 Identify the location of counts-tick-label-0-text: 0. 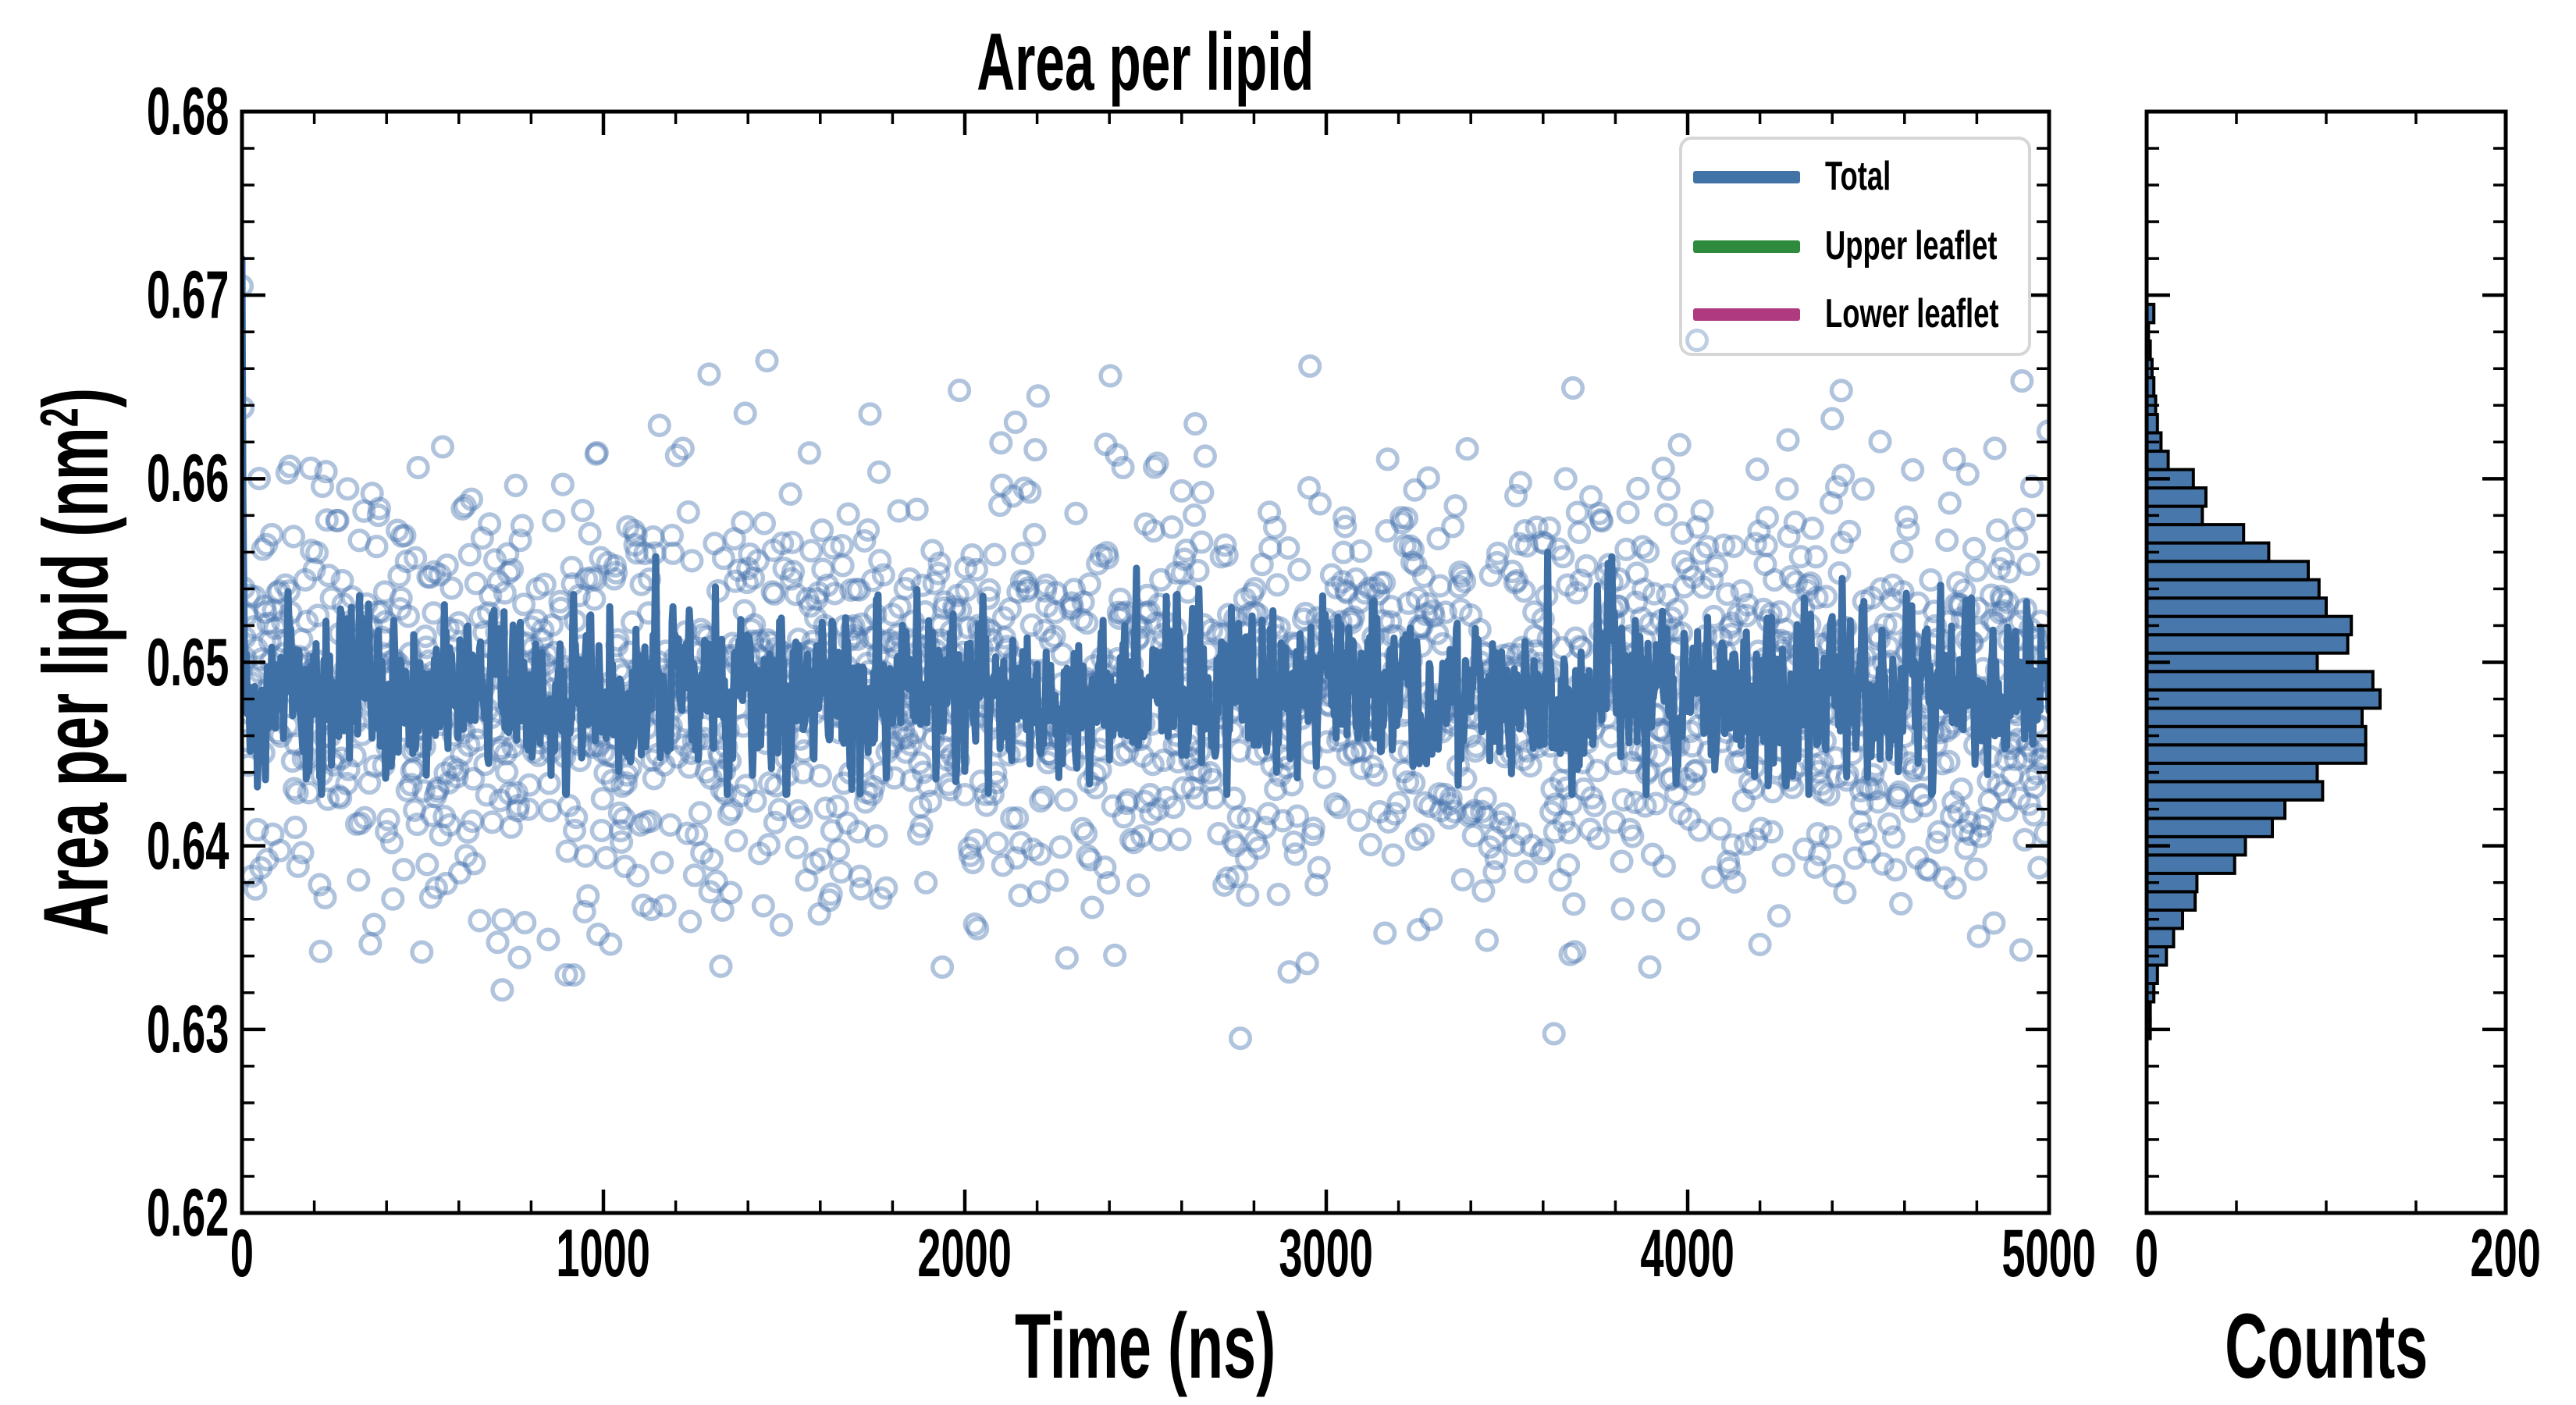
(2146, 1253).